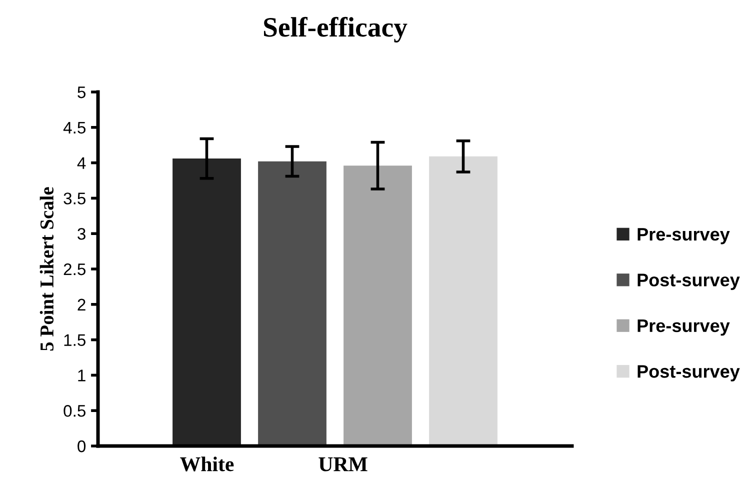 This screenshot has height=489, width=753. Describe the element at coordinates (81, 163) in the screenshot. I see `y-tick-label: 4` at that location.